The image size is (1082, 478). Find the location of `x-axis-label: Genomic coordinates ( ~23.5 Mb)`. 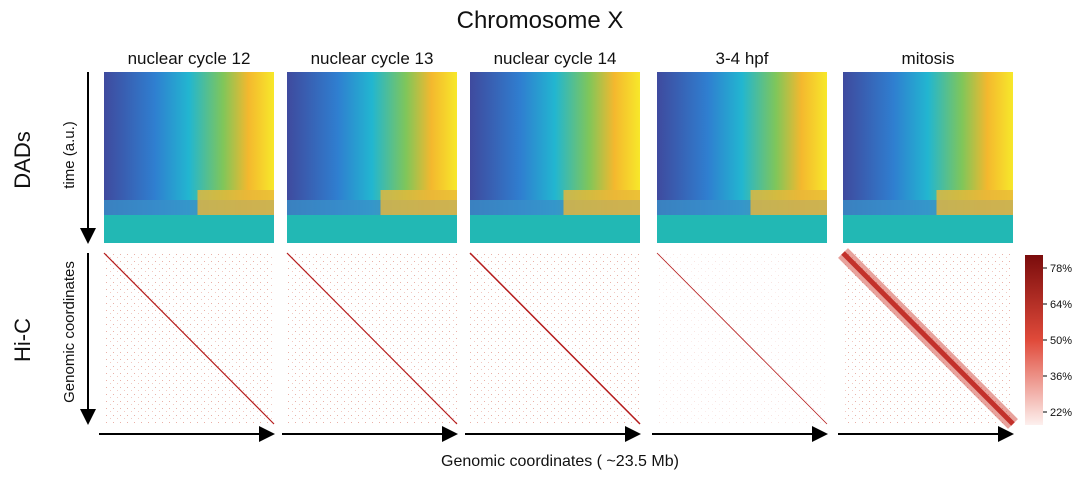

x-axis-label: Genomic coordinates ( ~23.5 Mb) is located at coordinates (560, 461).